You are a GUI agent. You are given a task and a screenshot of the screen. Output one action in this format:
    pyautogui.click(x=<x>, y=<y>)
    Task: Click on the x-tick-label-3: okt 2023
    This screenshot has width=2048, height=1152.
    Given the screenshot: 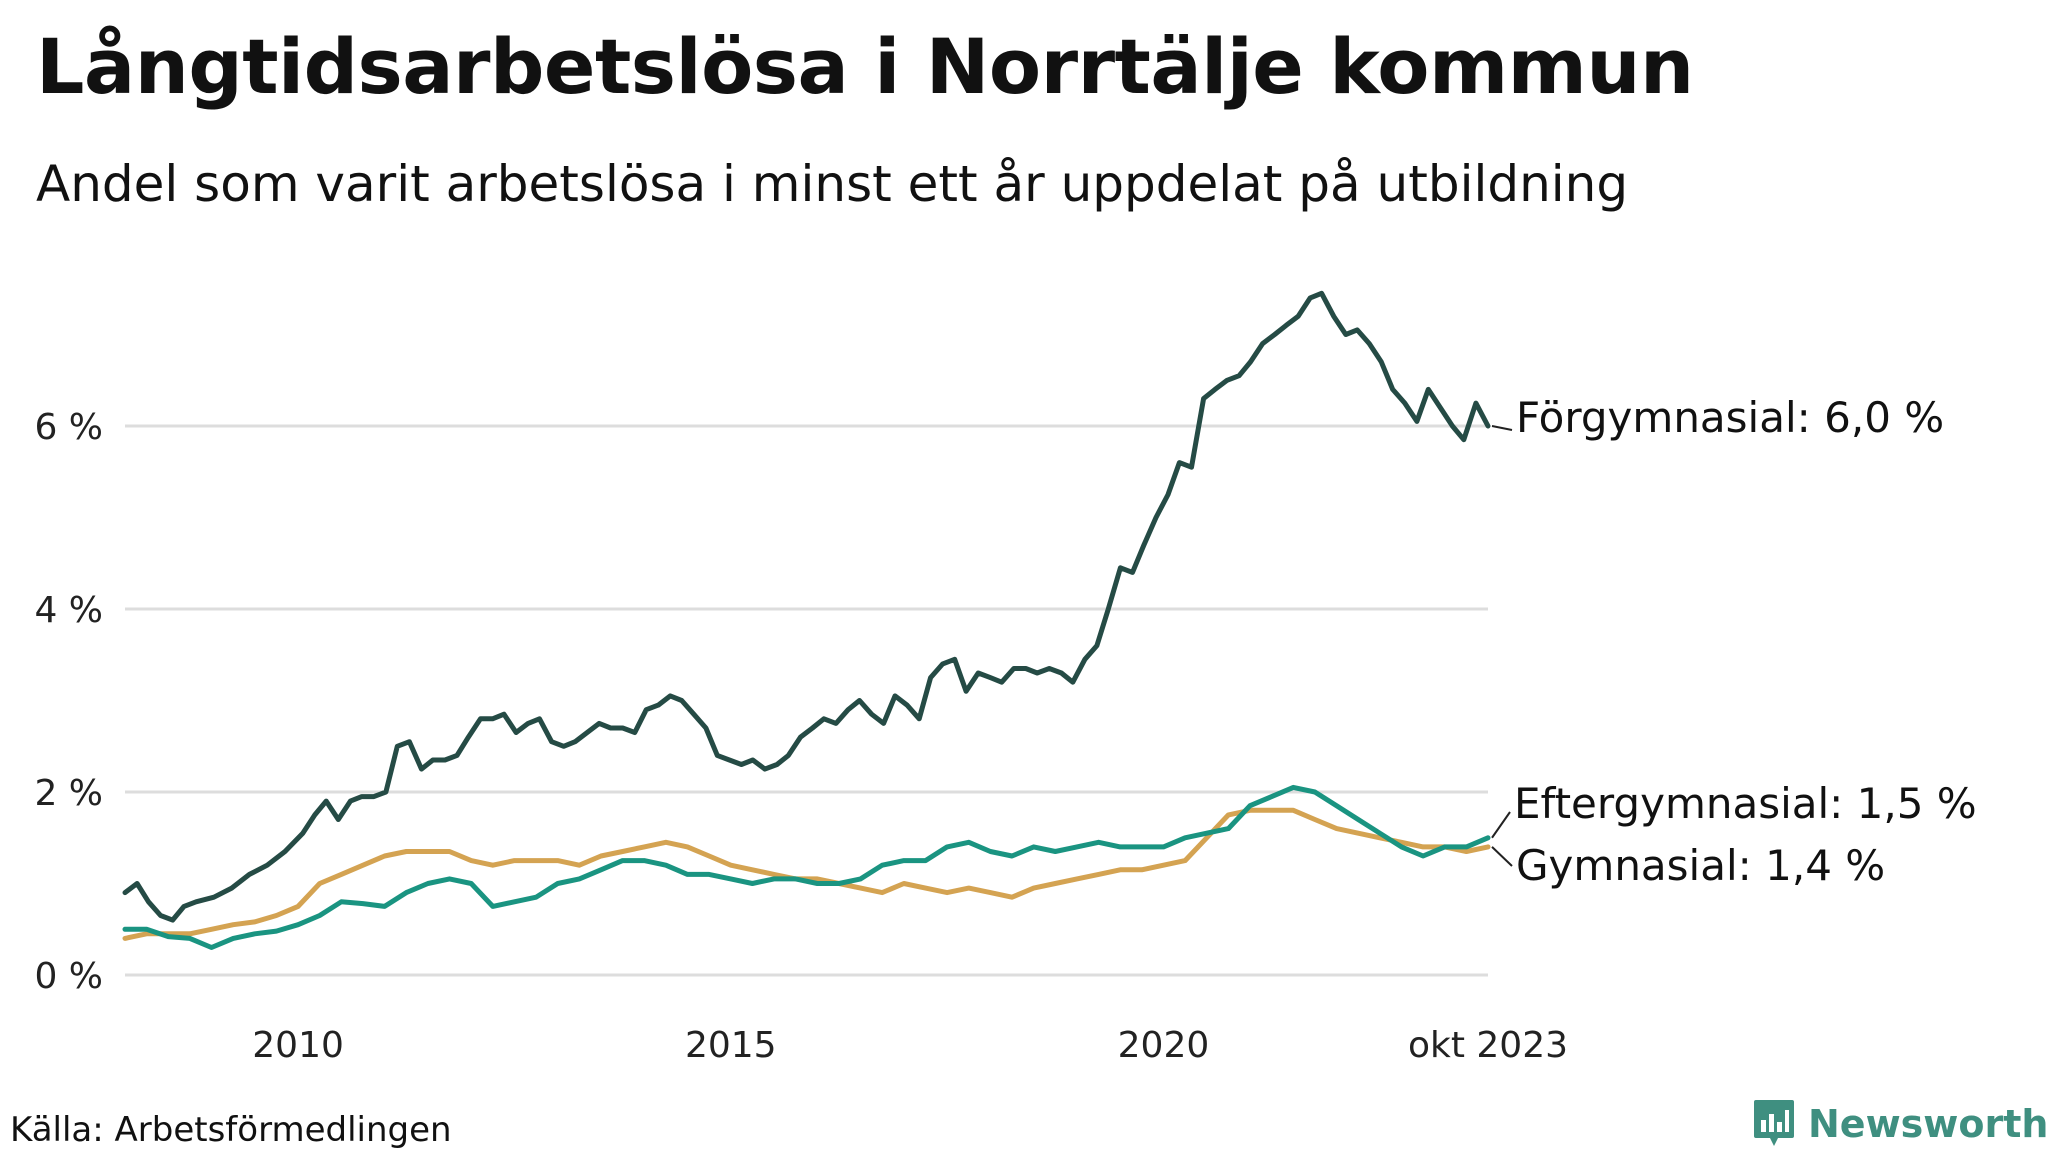 What is the action you would take?
    pyautogui.click(x=1488, y=1045)
    